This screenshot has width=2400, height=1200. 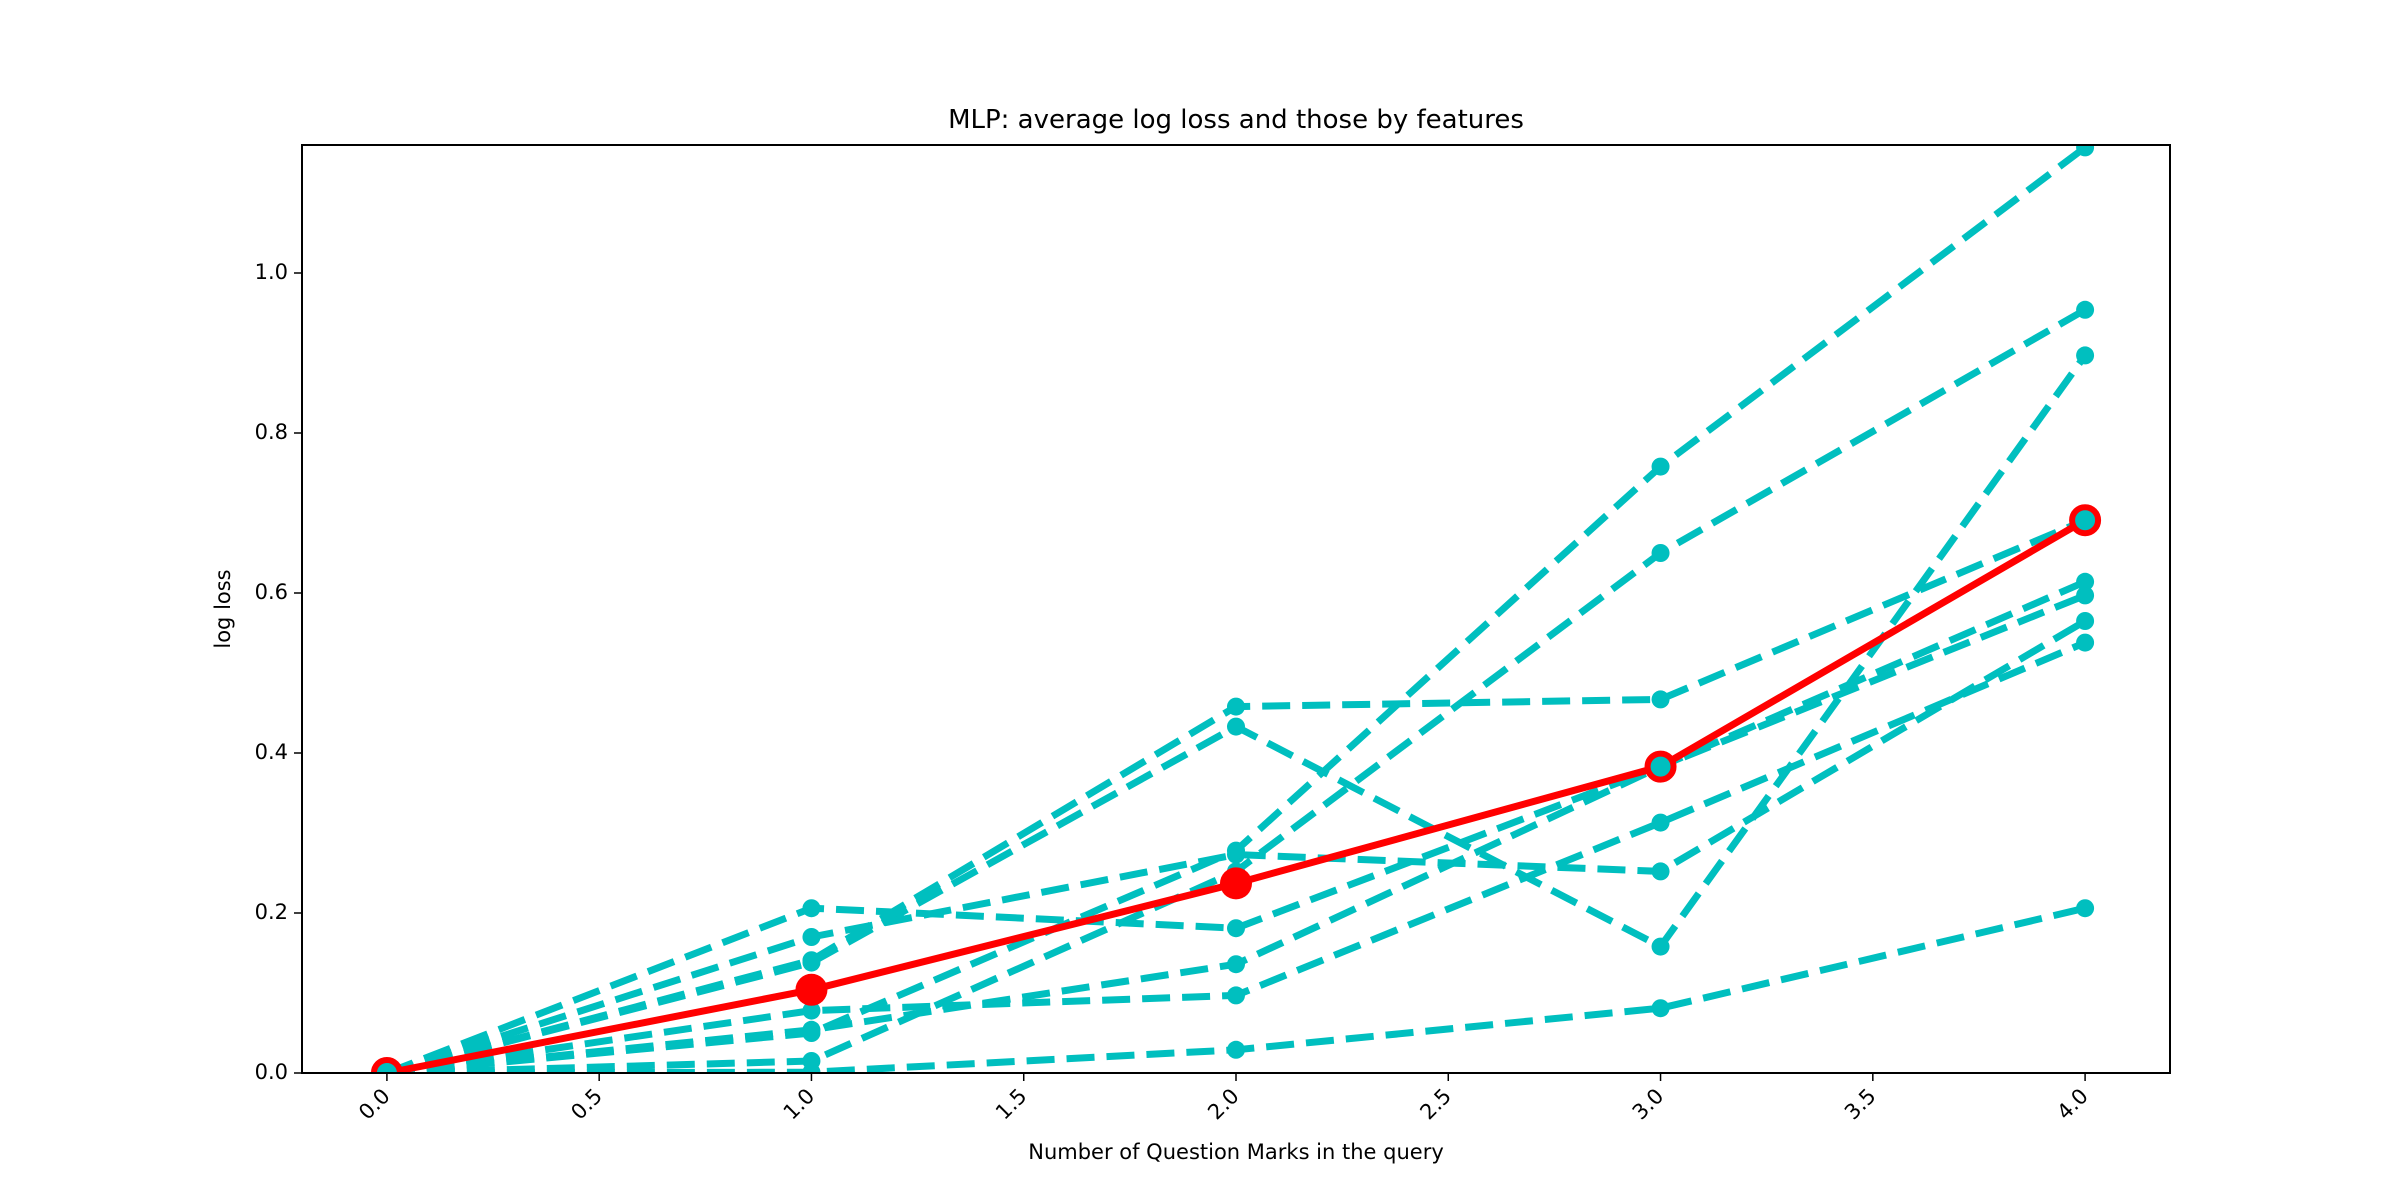 What do you see at coordinates (799, 1104) in the screenshot?
I see `x-tick-label: 1.0` at bounding box center [799, 1104].